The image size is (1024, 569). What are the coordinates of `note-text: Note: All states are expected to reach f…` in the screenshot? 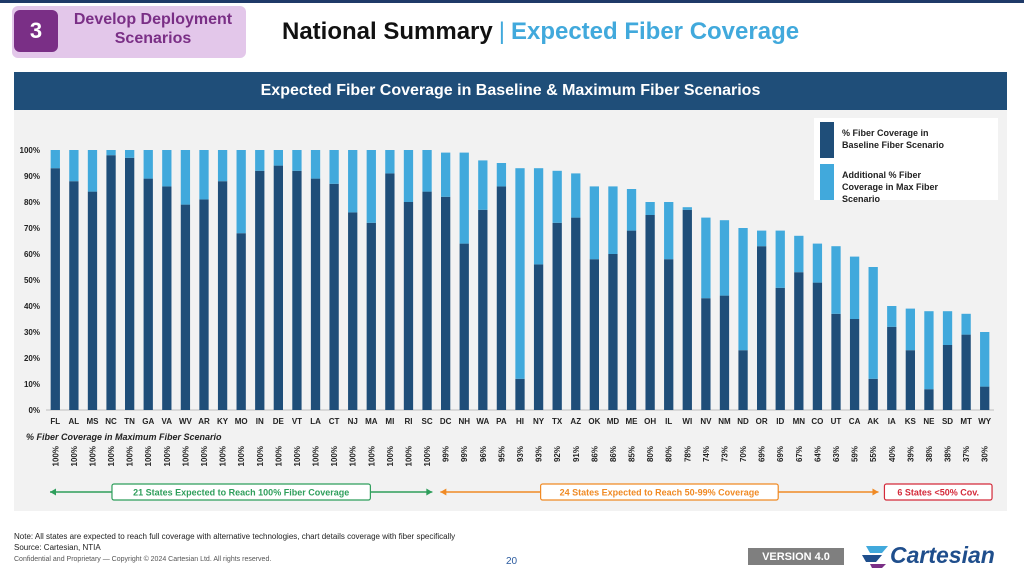 It's located at (235, 536).